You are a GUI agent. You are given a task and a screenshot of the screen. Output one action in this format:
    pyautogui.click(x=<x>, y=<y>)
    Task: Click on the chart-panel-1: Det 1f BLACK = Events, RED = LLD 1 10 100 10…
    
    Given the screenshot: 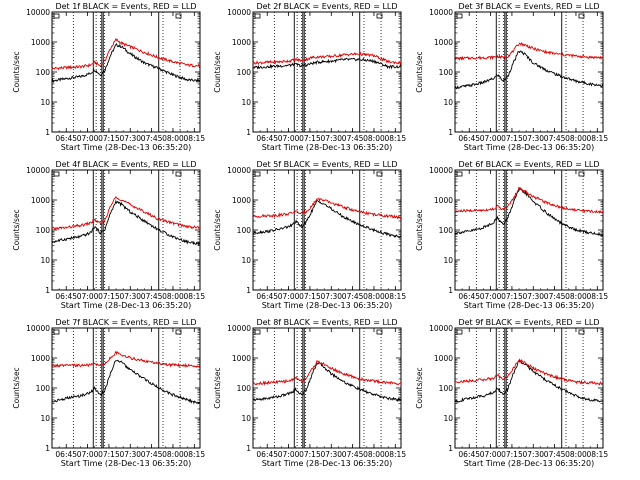 What is the action you would take?
    pyautogui.click(x=108, y=77)
    